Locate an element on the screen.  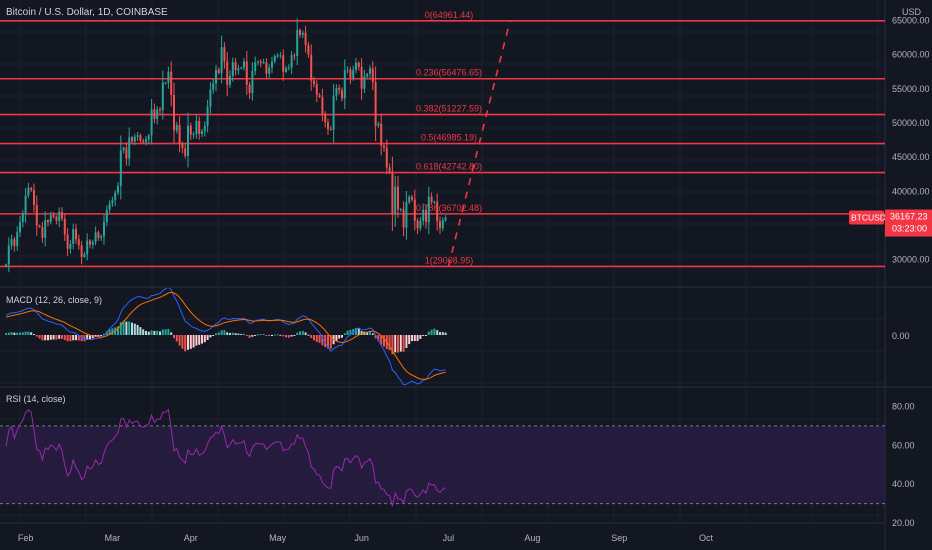
time-axis: Feb Mar Apr May Jun Jul Aug Sep Oct is located at coordinates (442, 532).